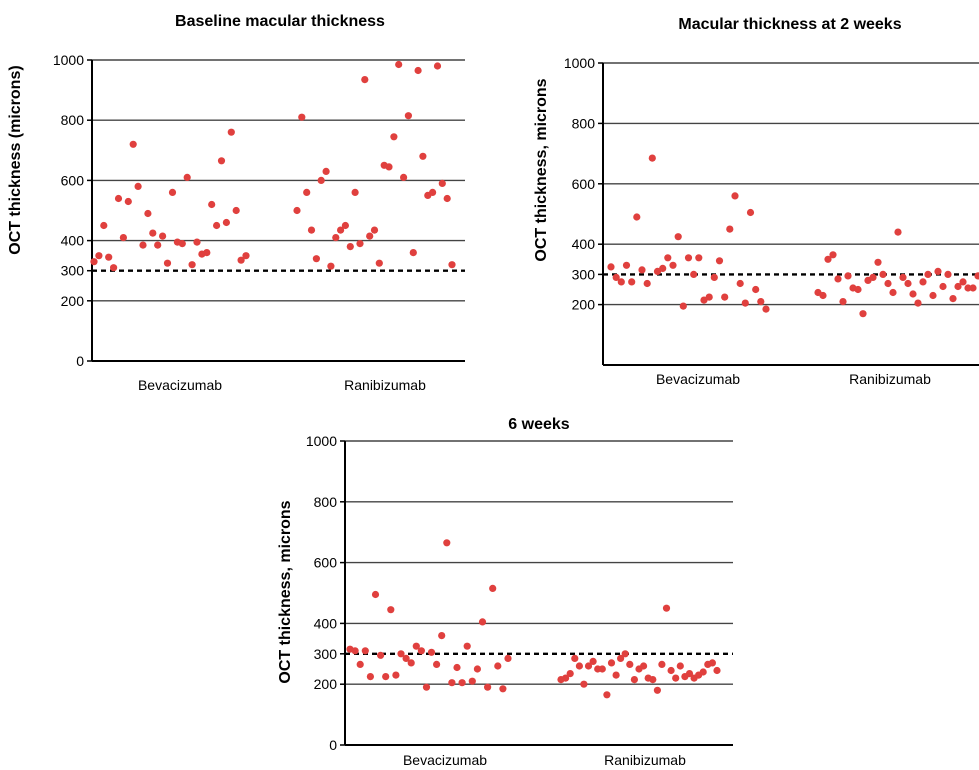 This screenshot has width=979, height=770. What do you see at coordinates (326, 684) in the screenshot?
I see `y-tick-label: 200` at bounding box center [326, 684].